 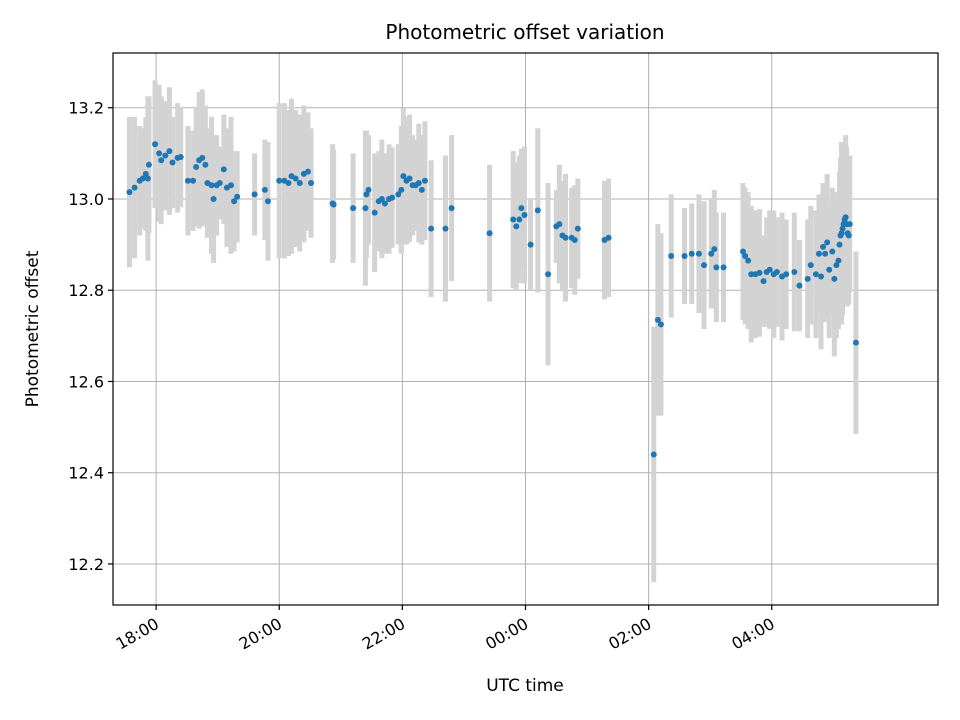 I want to click on chart-title: Photometric offset variation, so click(x=524, y=32).